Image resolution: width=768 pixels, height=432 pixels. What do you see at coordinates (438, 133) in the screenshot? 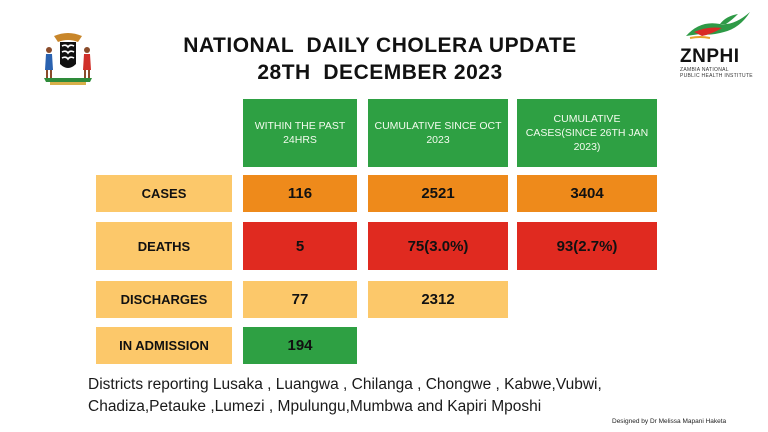
I see `header-cumulative-oct: CUMULATIVE SINCE OCT 2023` at bounding box center [438, 133].